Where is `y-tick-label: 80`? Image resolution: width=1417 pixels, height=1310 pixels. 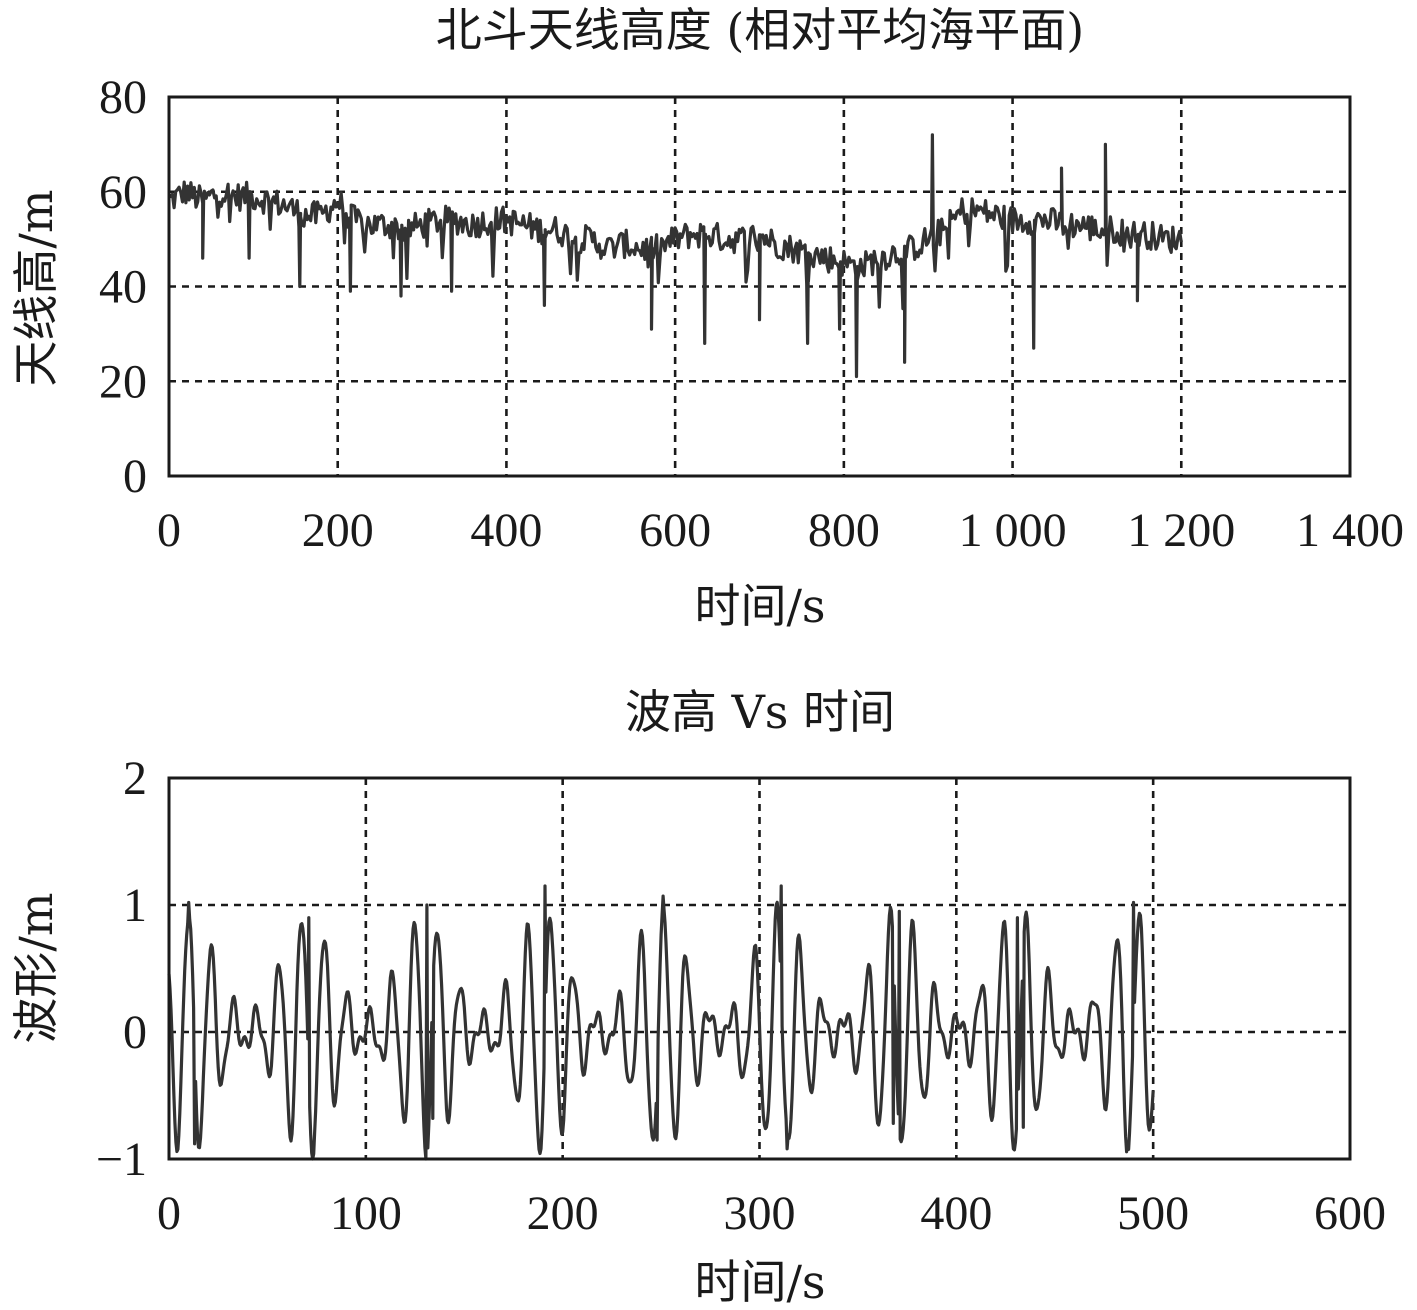 y-tick-label: 80 is located at coordinates (123, 97).